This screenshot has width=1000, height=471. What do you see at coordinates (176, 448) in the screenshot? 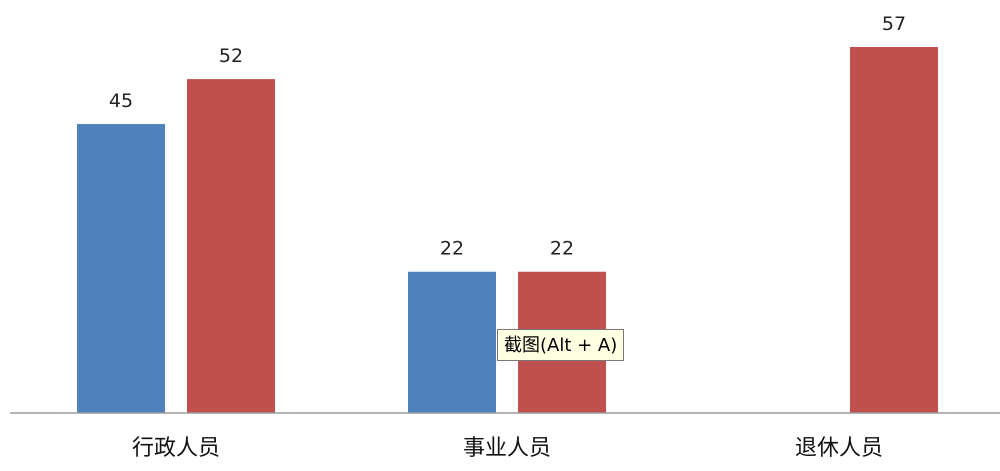
I see `category-label-0: 行政人员` at bounding box center [176, 448].